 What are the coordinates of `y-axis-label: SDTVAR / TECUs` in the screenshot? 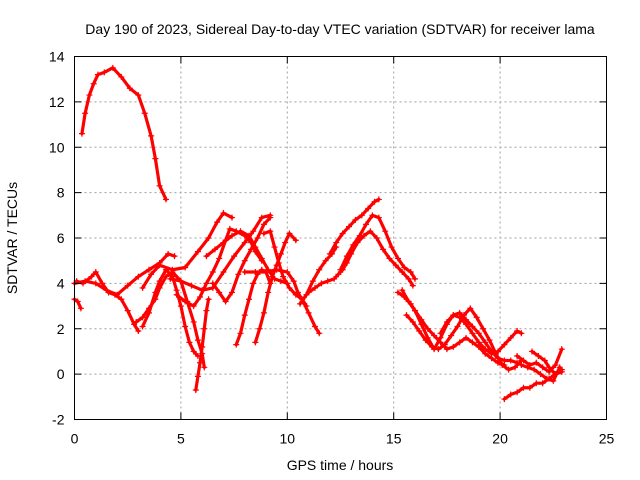 It's located at (12, 238).